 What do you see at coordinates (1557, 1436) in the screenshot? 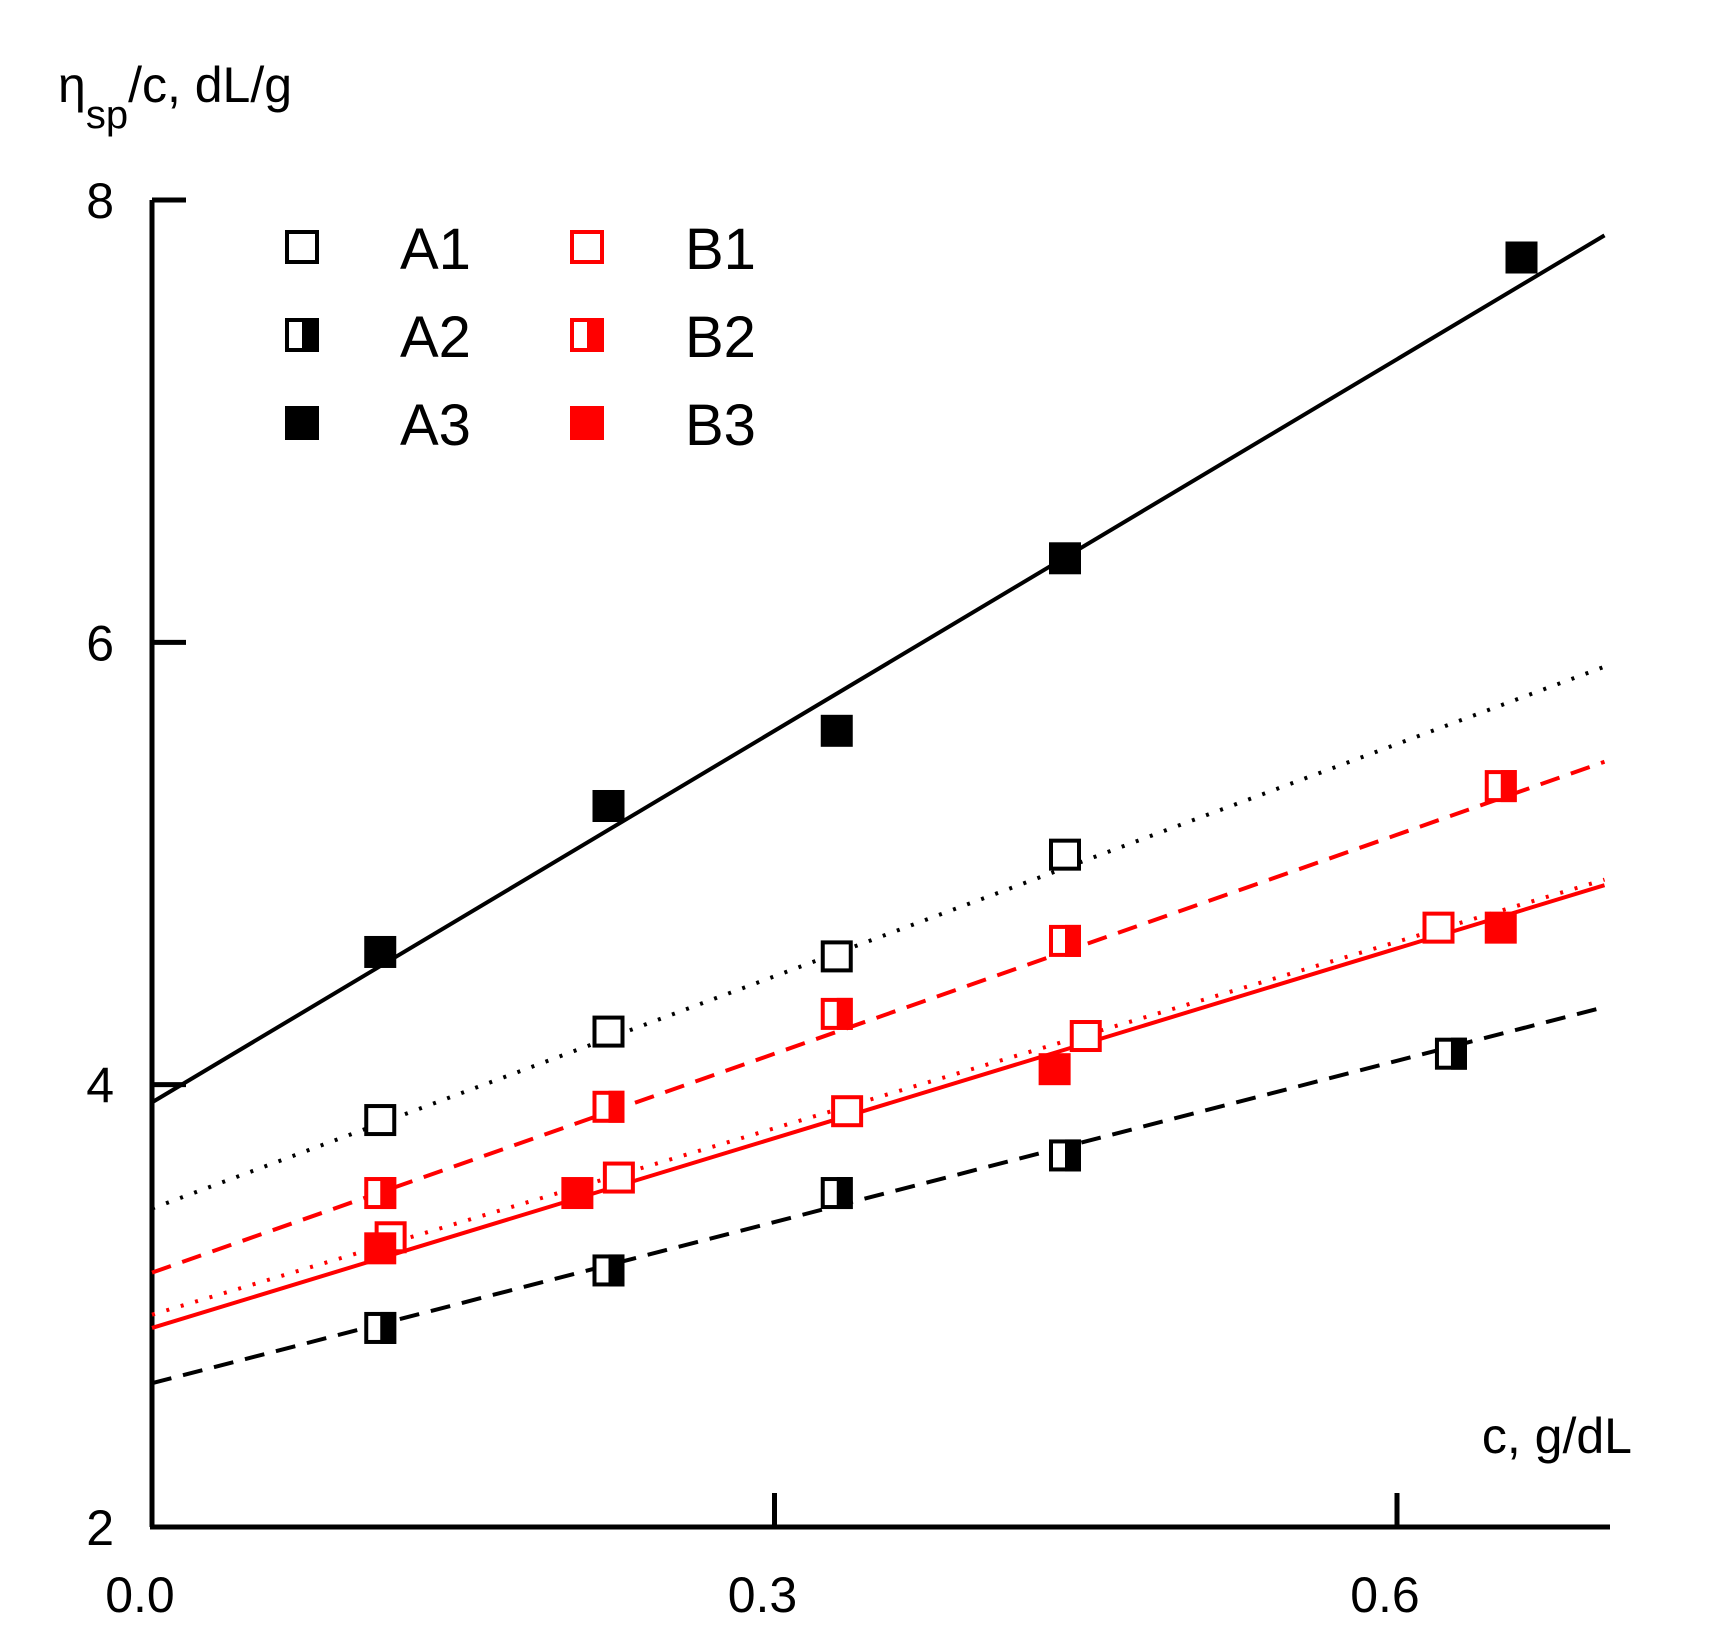
I see `x-axis-title: c, g/dL` at bounding box center [1557, 1436].